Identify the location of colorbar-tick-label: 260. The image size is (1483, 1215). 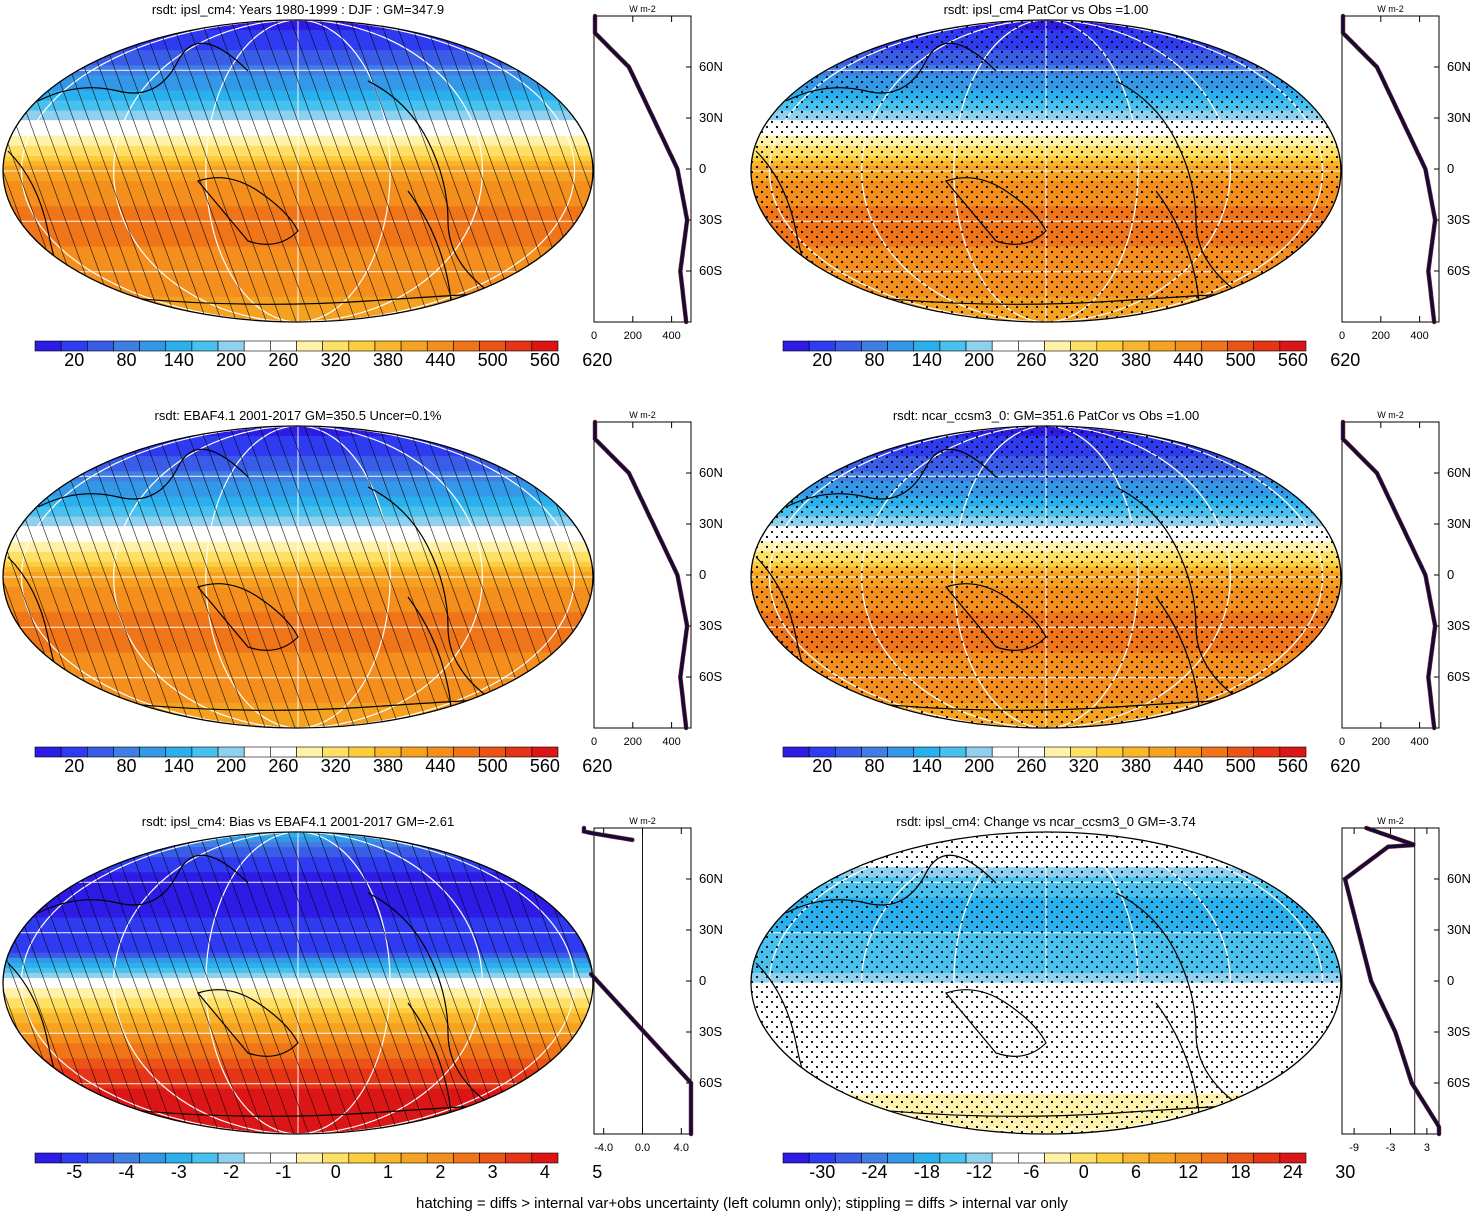
(283, 360).